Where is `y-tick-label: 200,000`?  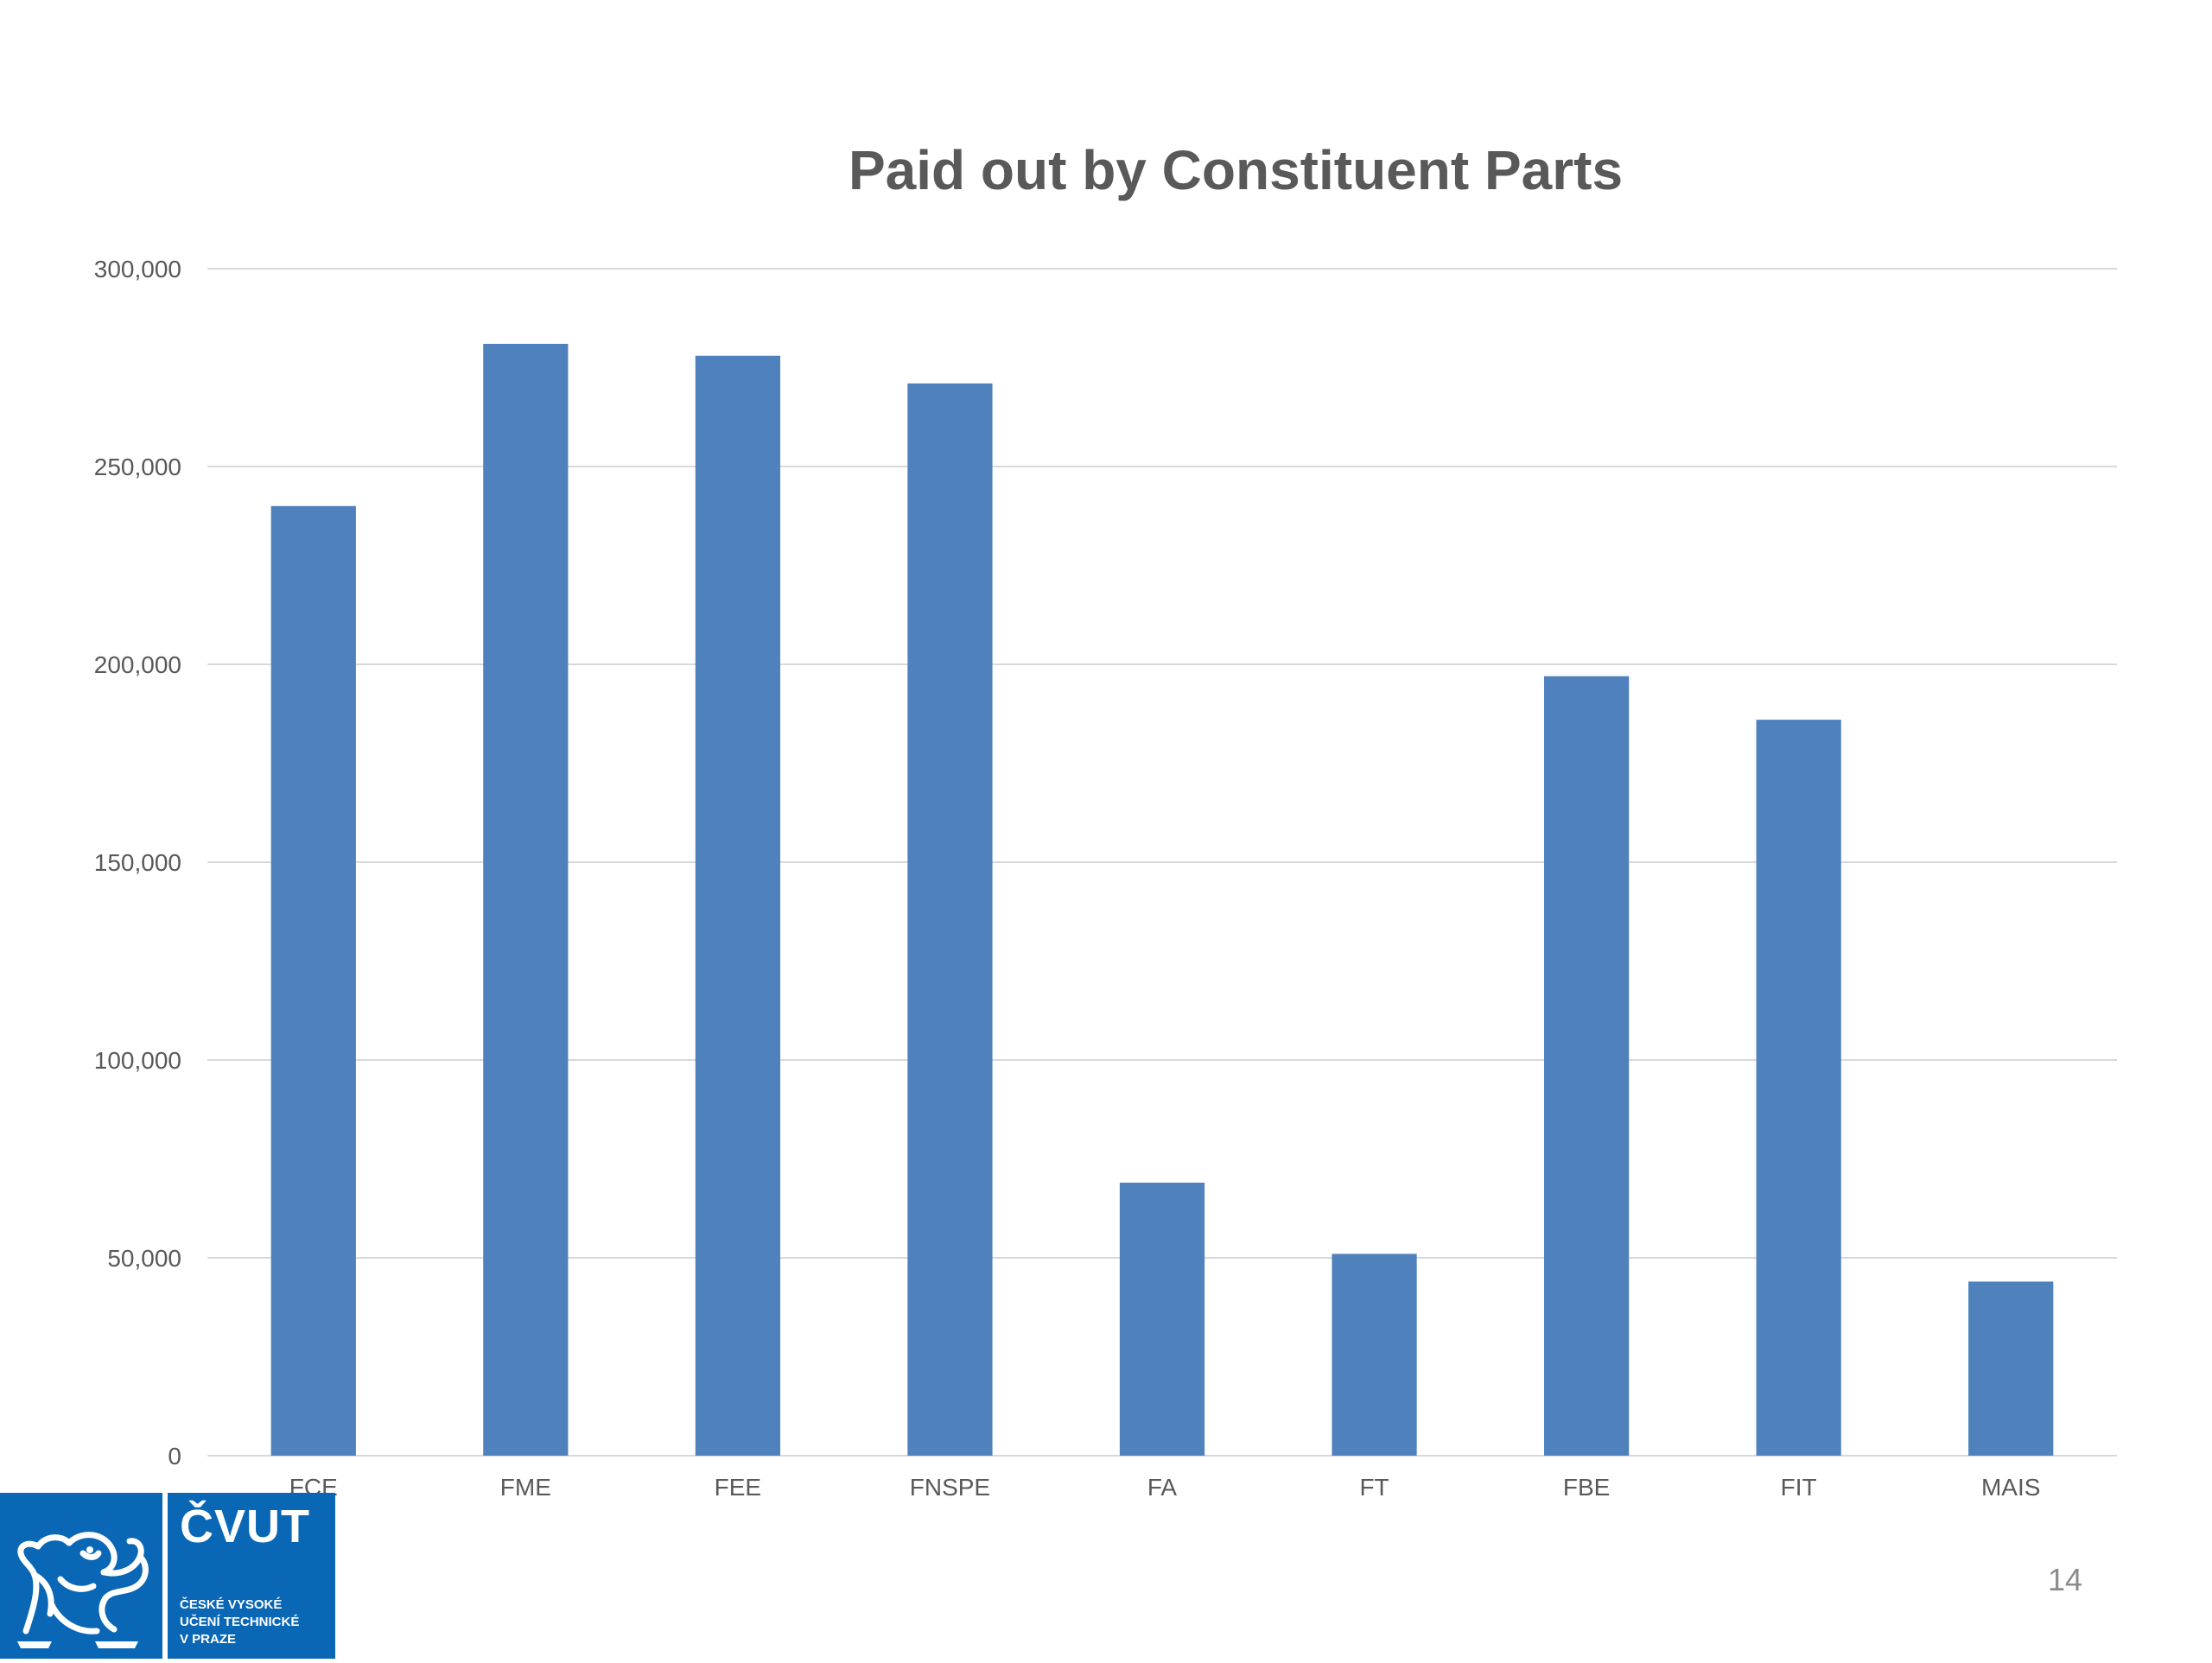
y-tick-label: 200,000 is located at coordinates (137, 665).